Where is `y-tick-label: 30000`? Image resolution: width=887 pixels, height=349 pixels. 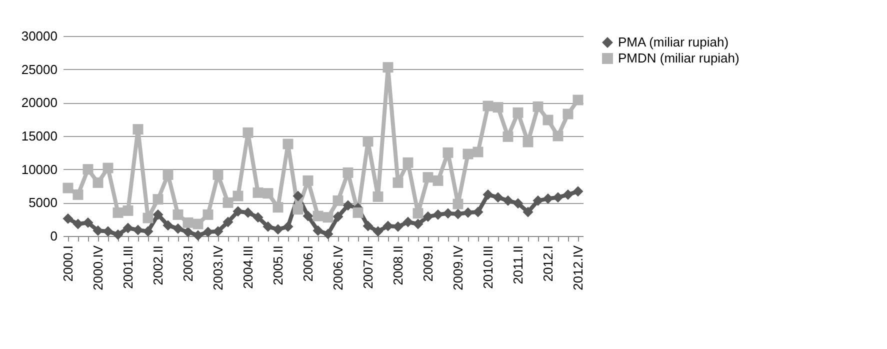 y-tick-label: 30000 is located at coordinates (39, 36).